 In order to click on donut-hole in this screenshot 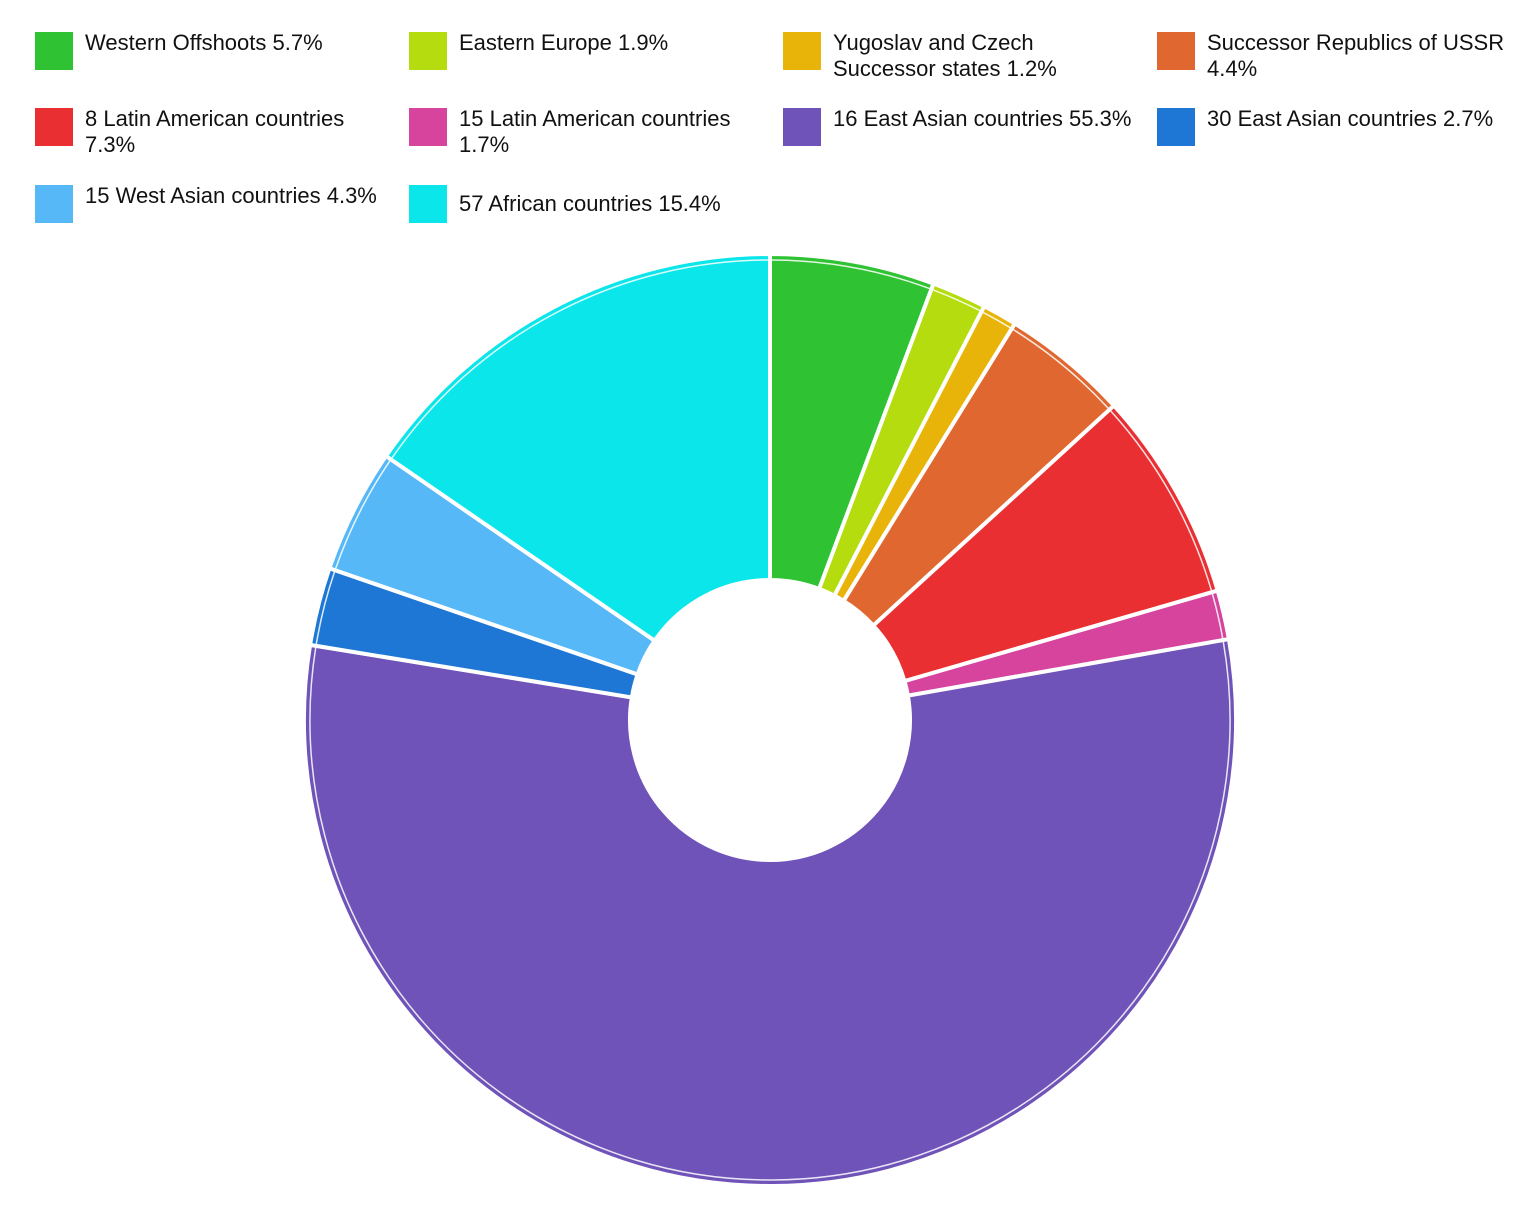, I will do `click(770, 720)`.